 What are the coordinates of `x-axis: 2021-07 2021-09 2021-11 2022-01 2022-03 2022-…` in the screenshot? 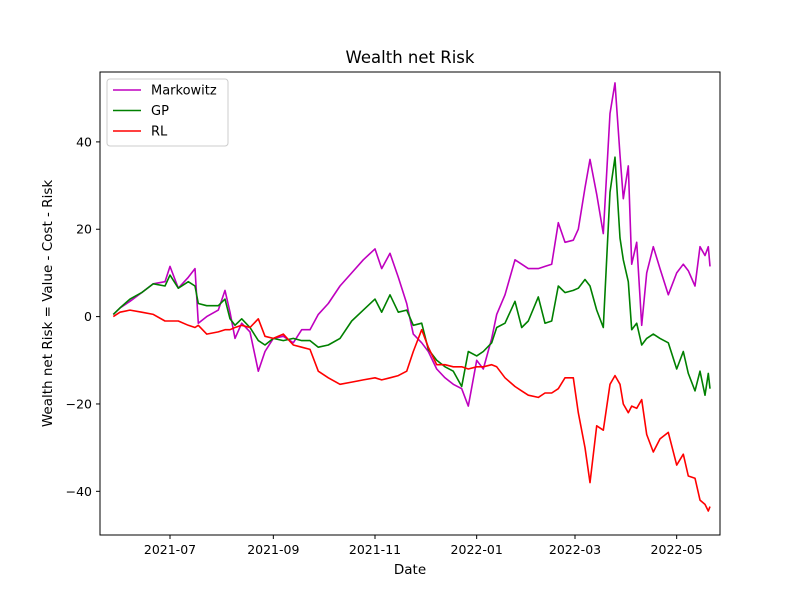 It's located at (423, 546).